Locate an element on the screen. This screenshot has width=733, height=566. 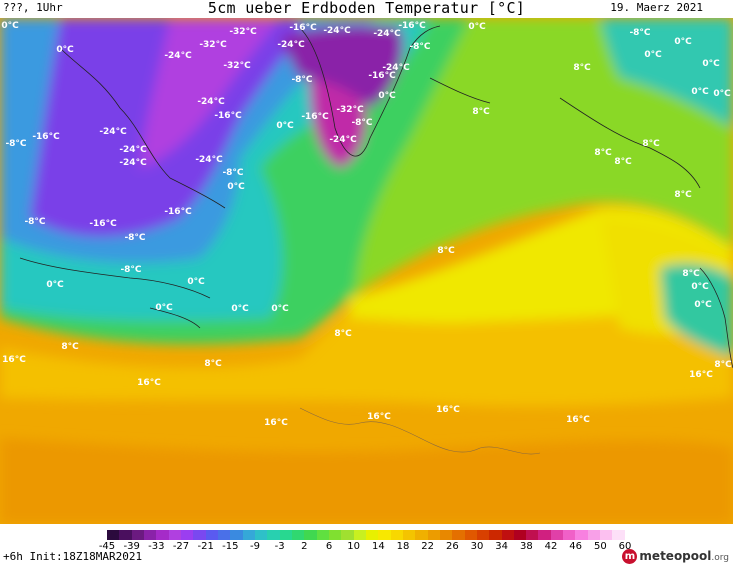
colorbar-tick-label: 18 is located at coordinates (403, 546).